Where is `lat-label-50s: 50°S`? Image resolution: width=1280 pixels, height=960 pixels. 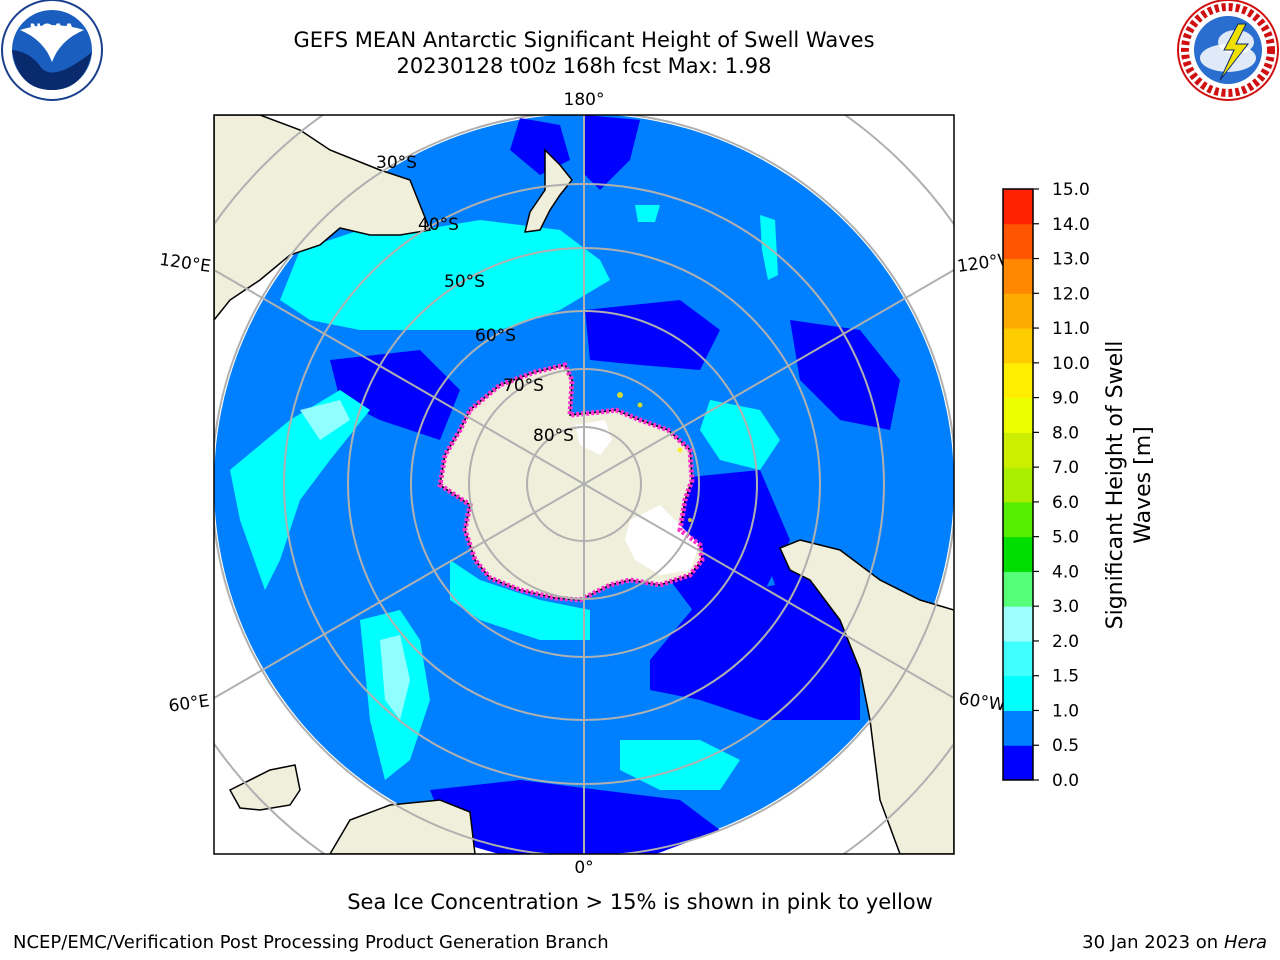
lat-label-50s: 50°S is located at coordinates (464, 282).